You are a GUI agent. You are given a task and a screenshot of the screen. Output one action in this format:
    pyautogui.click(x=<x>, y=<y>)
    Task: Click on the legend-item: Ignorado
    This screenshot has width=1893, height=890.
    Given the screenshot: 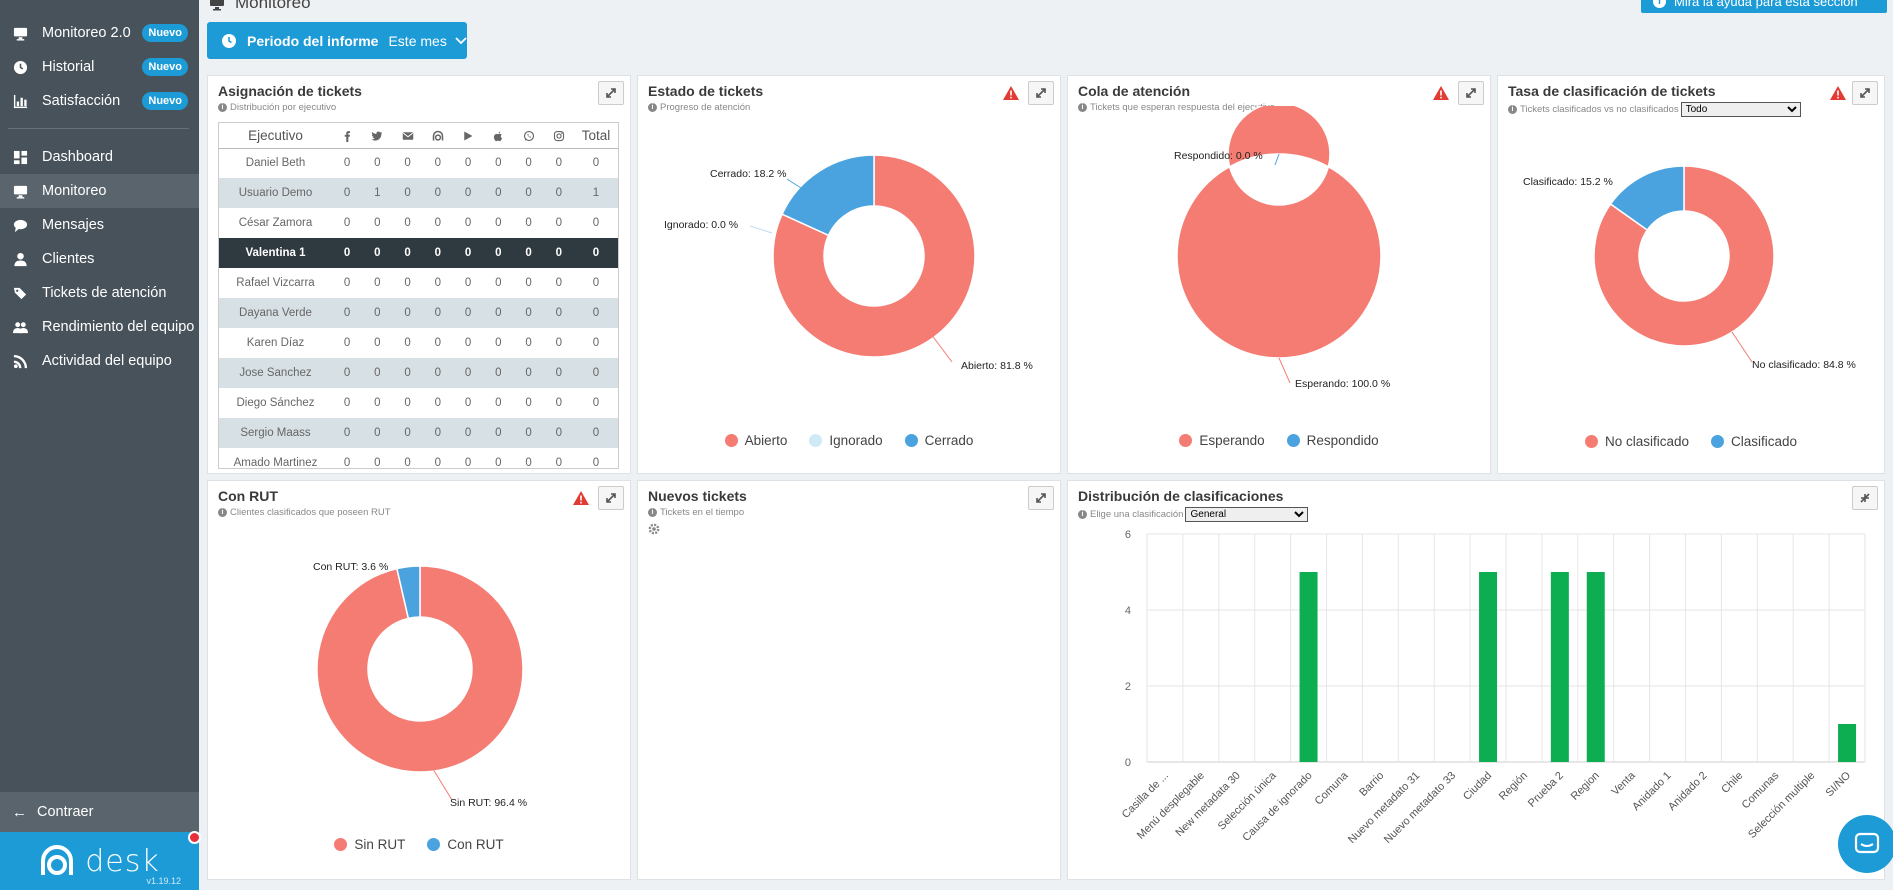 What is the action you would take?
    pyautogui.click(x=846, y=440)
    